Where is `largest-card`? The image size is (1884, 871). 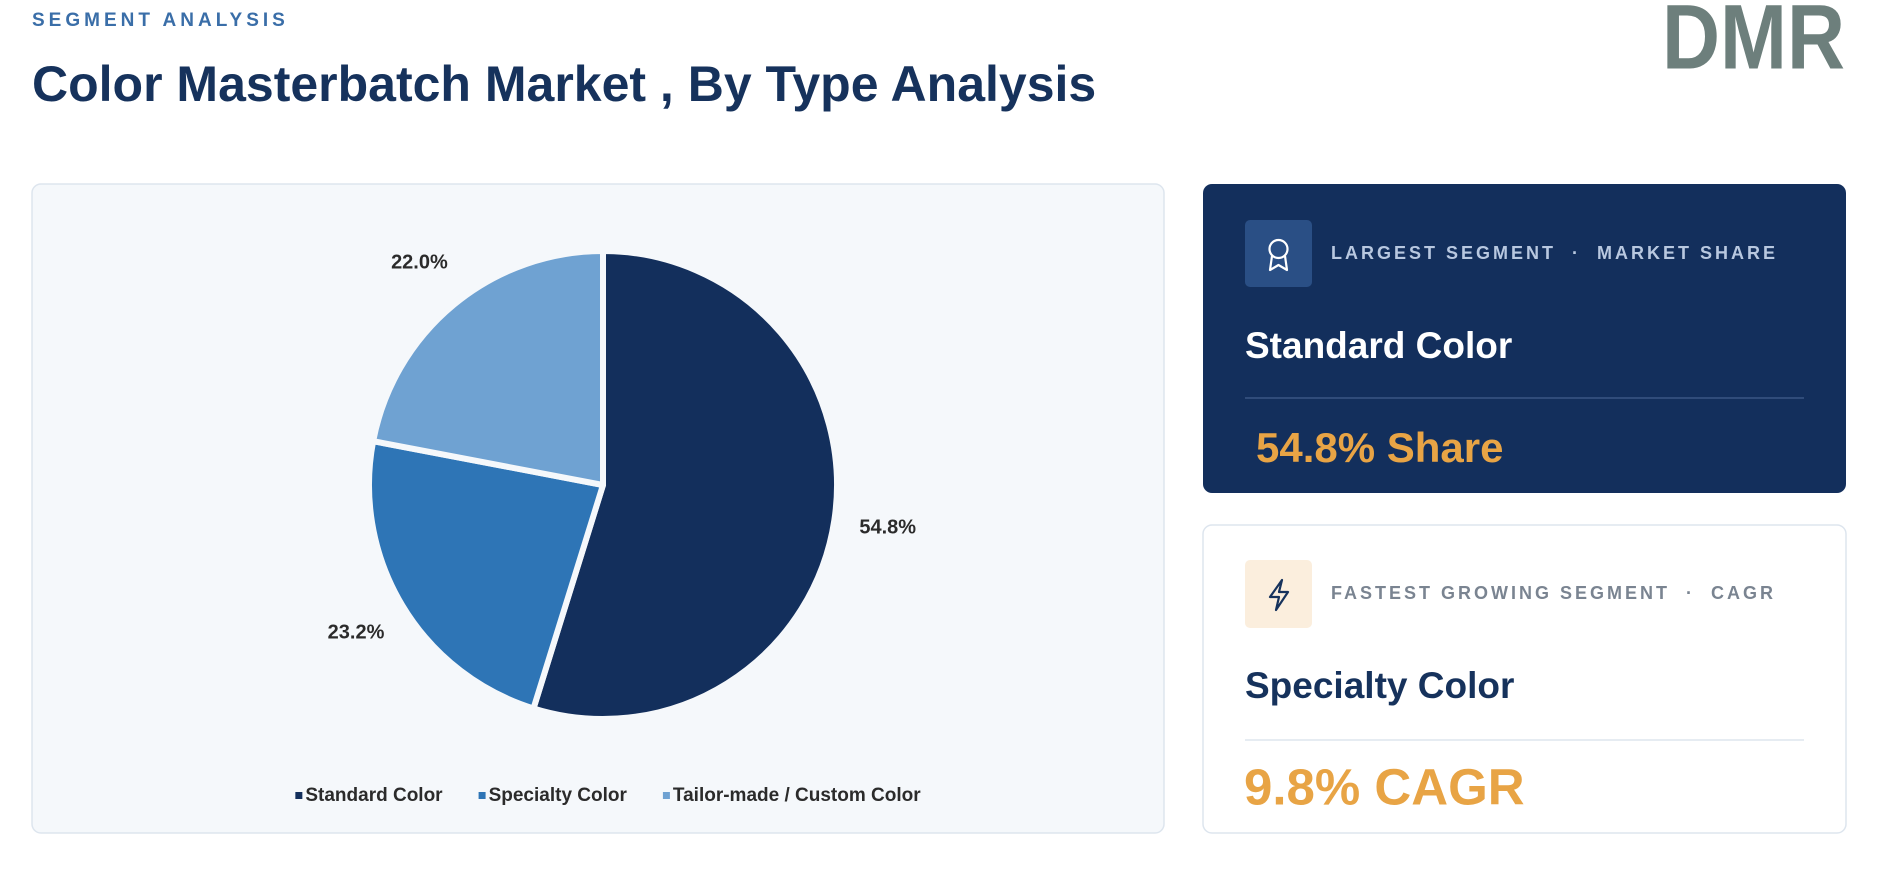
largest-card is located at coordinates (1524, 338).